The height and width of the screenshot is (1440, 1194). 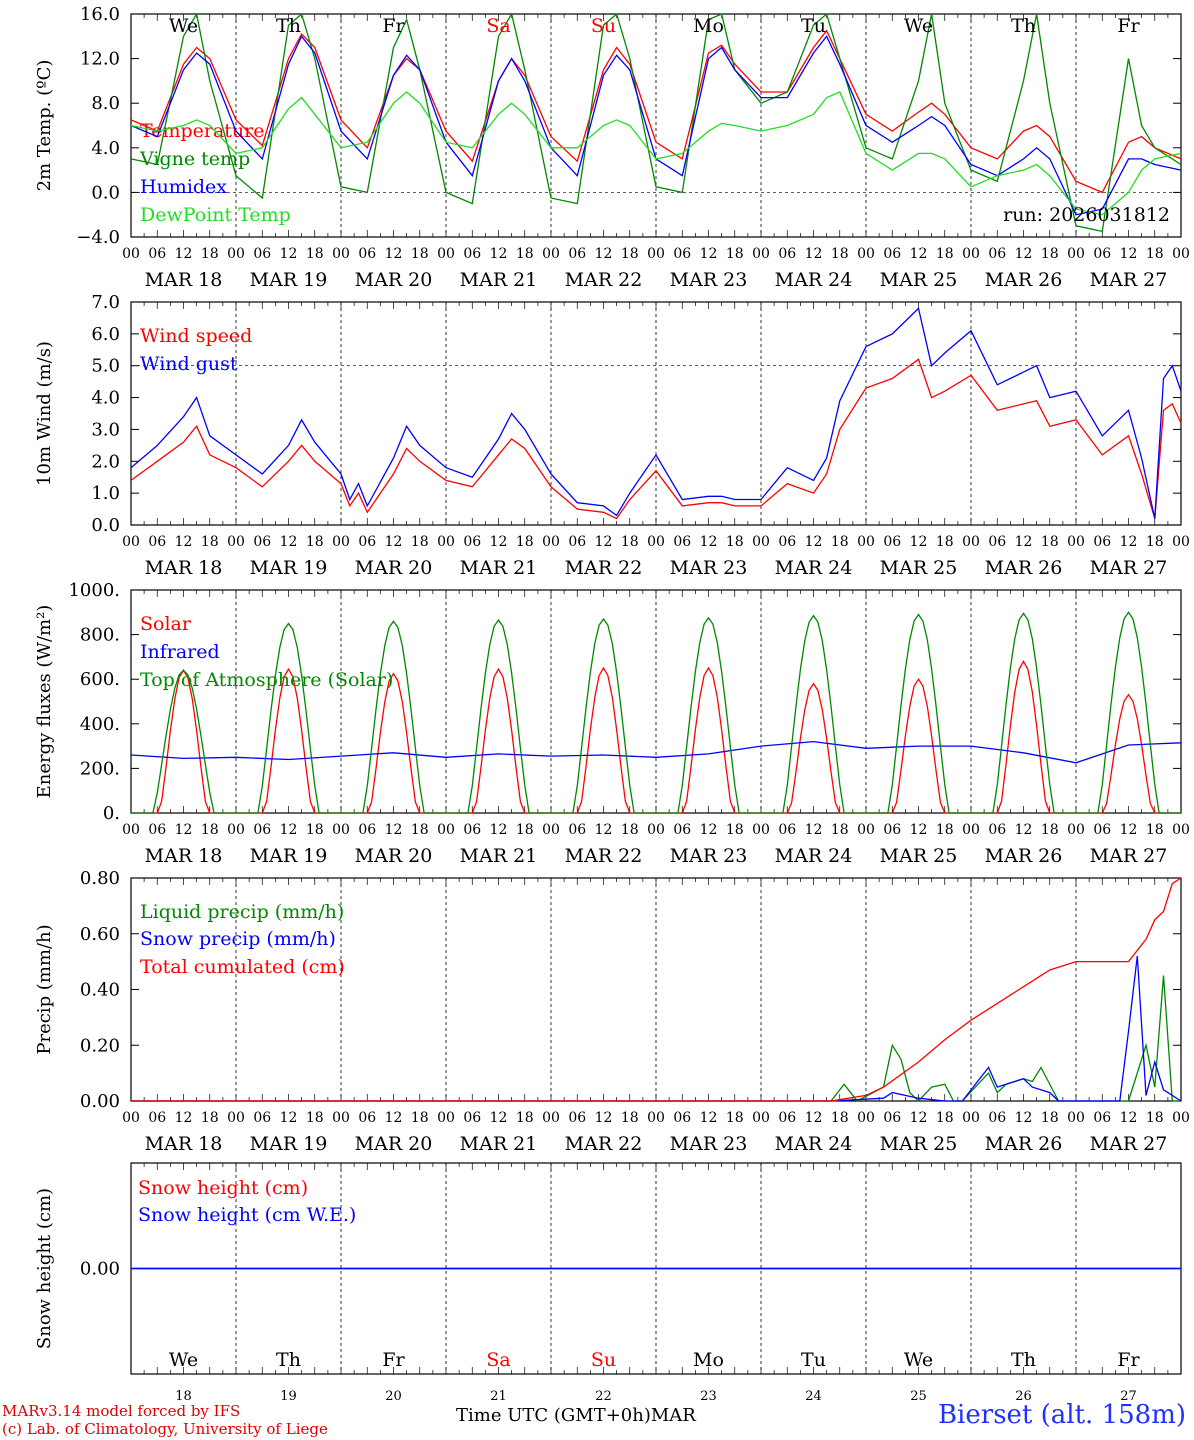 I want to click on legend-entry: Snow precip (mm/h), so click(x=238, y=939).